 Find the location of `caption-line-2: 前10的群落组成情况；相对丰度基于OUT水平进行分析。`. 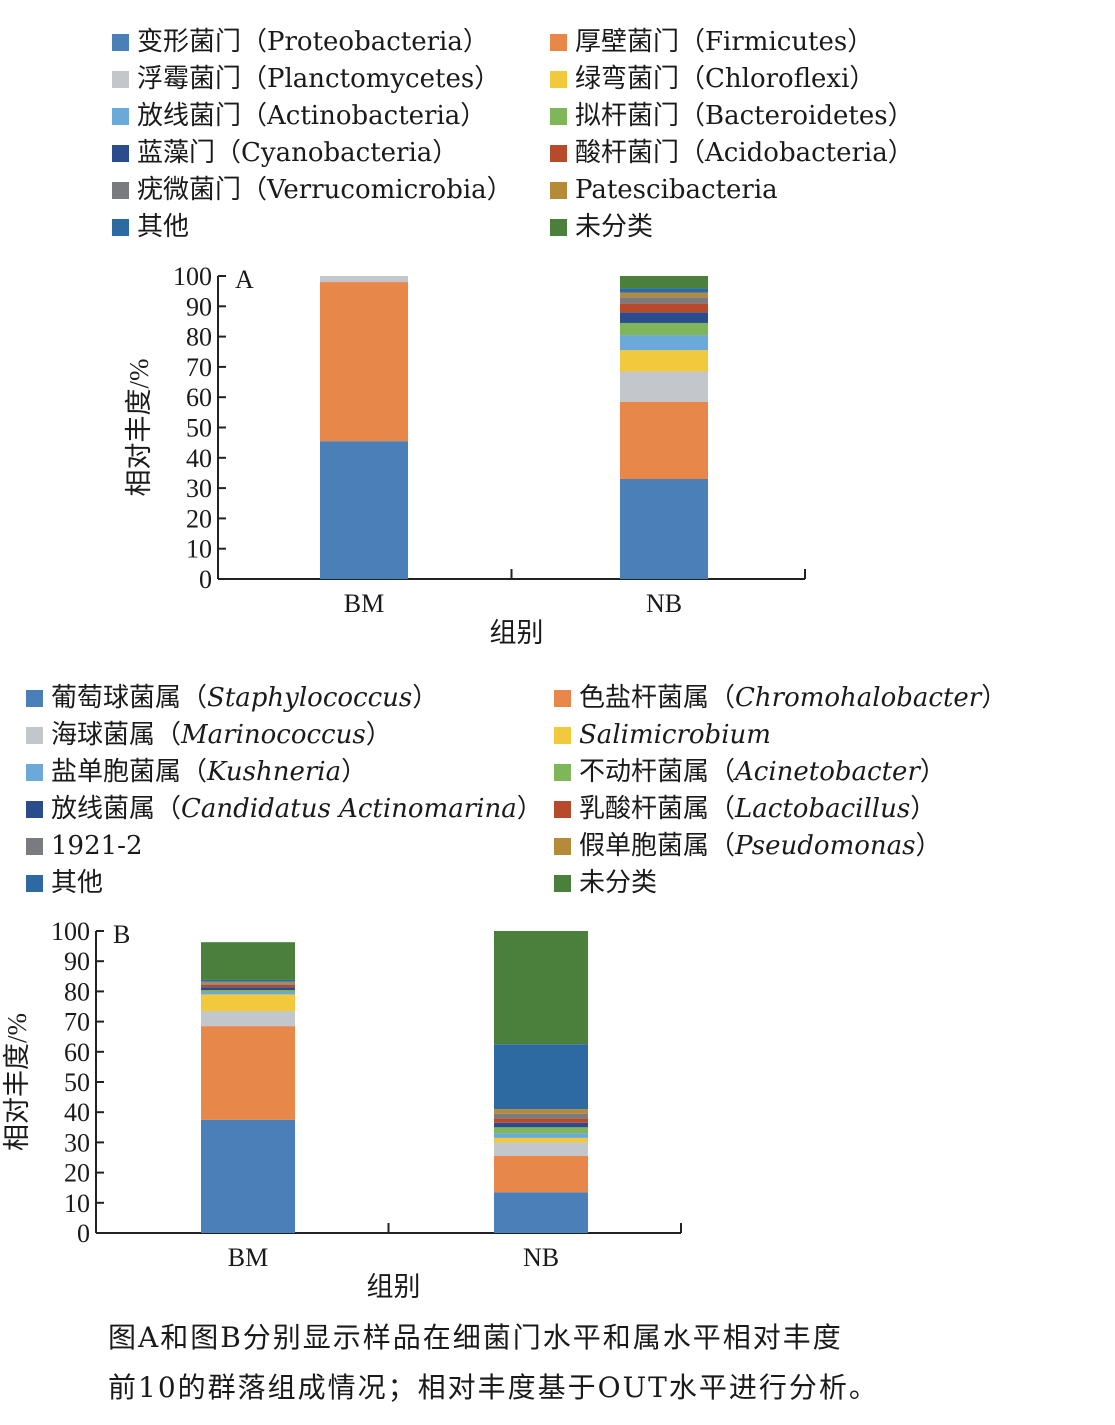

caption-line-2: 前10的群落组成情况；相对丰度基于OUT水平进行分析。 is located at coordinates (493, 1387).